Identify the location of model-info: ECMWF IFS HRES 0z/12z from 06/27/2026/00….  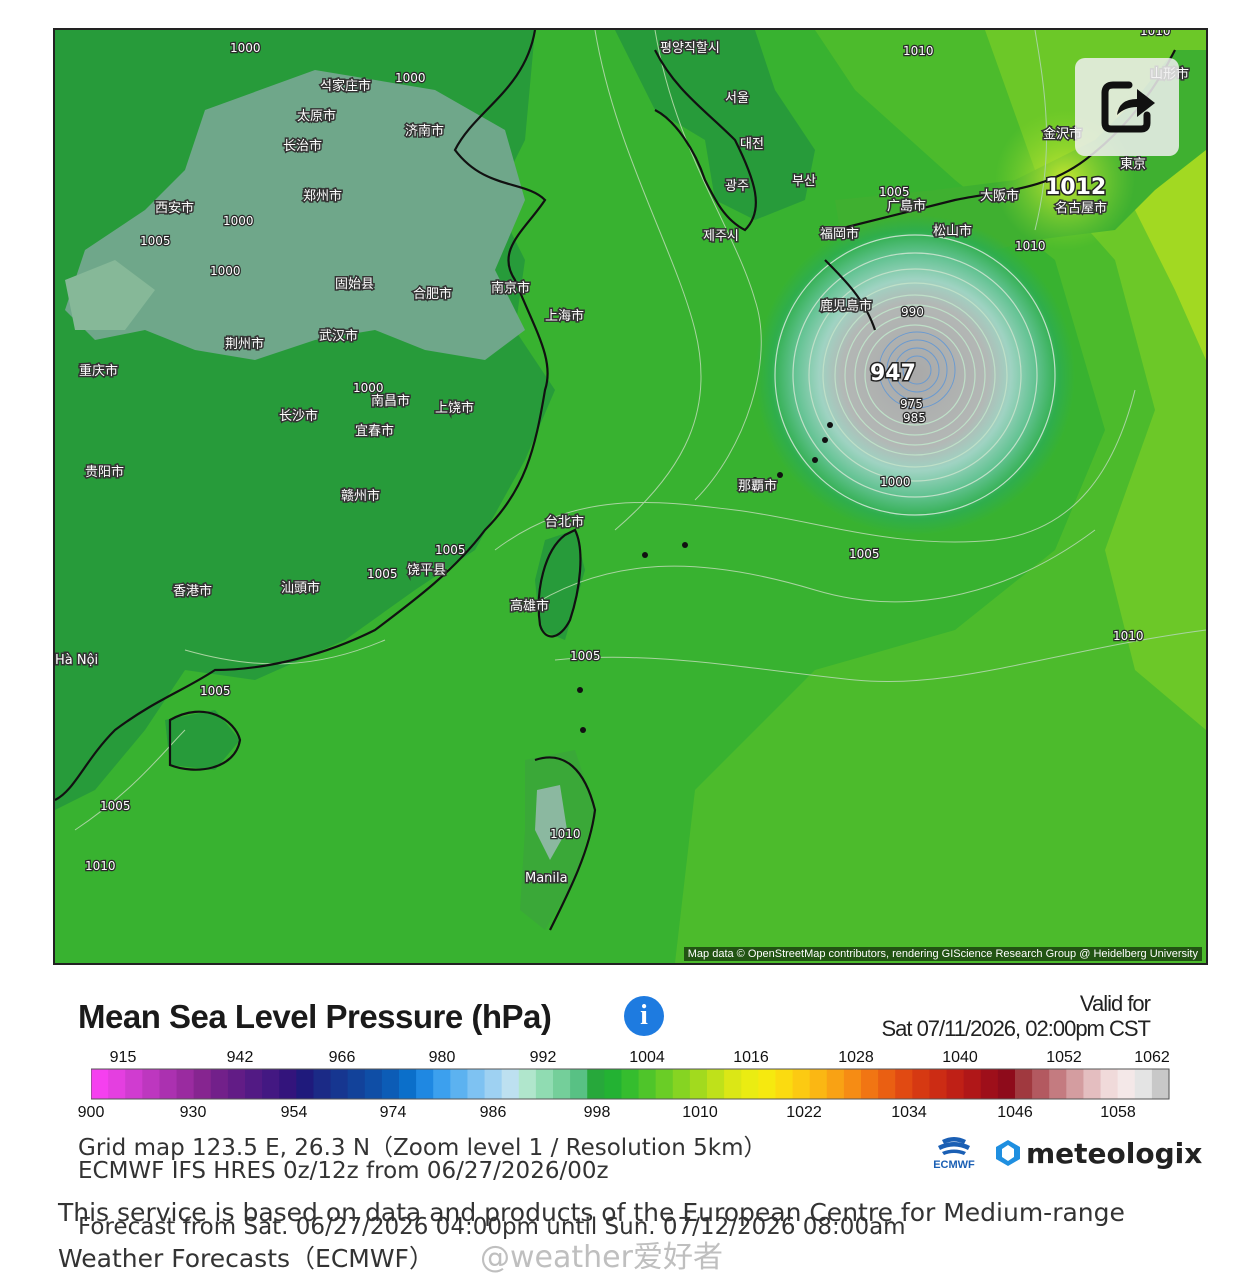
(343, 1171).